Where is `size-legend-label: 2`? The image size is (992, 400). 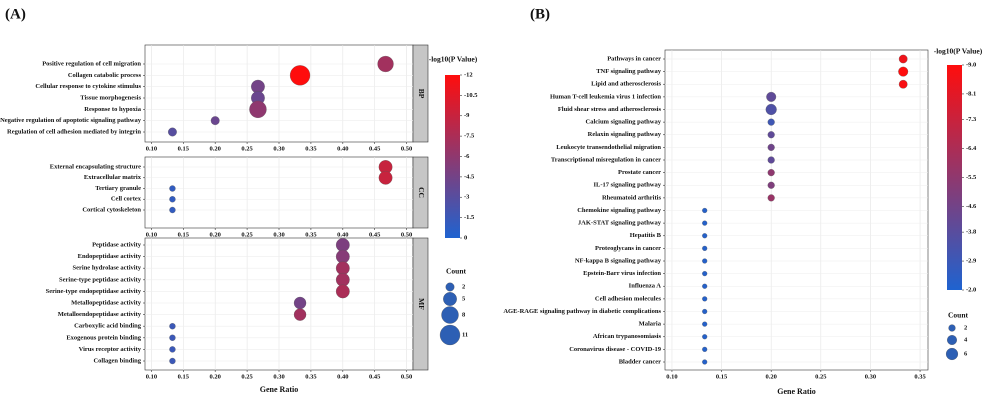
size-legend-label: 2 is located at coordinates (965, 327).